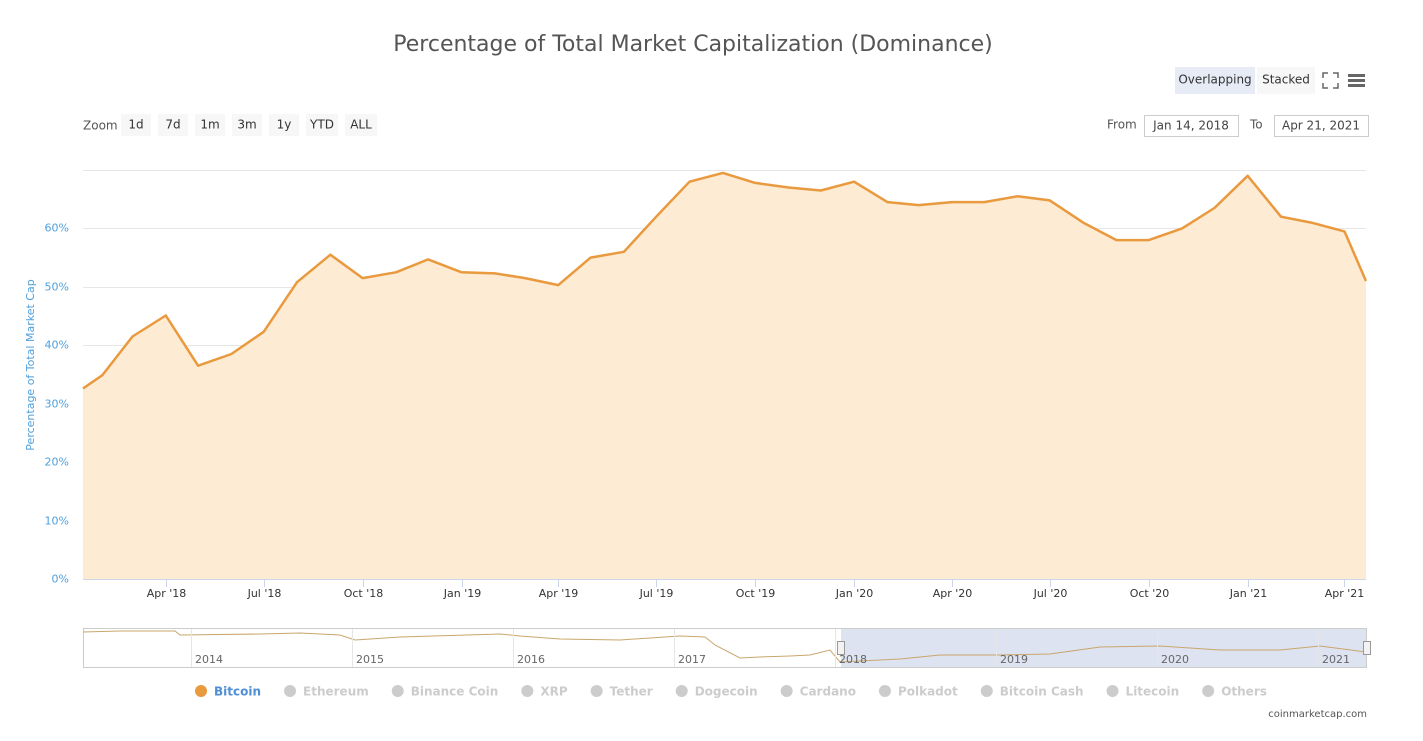 The image size is (1423, 741). I want to click on x-tick-label: Apr '18, so click(167, 593).